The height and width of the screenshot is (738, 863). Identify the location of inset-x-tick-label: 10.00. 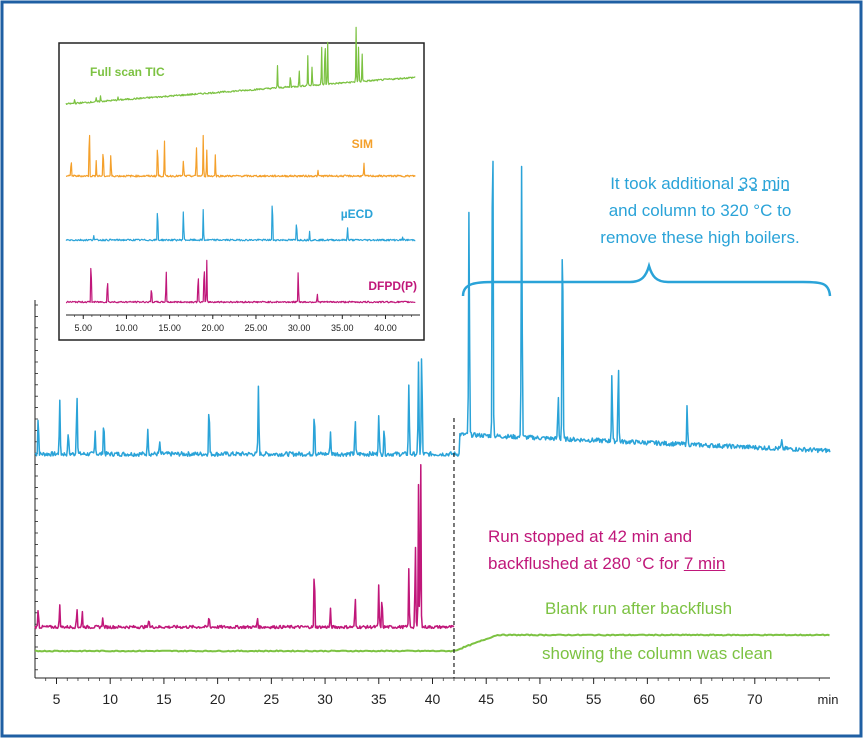
(126, 328).